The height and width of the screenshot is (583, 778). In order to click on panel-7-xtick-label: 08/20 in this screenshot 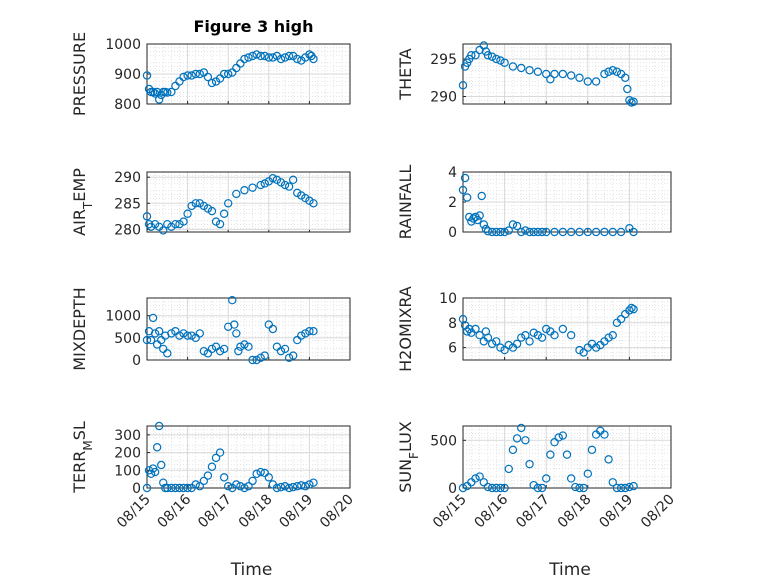, I will do `click(658, 512)`.